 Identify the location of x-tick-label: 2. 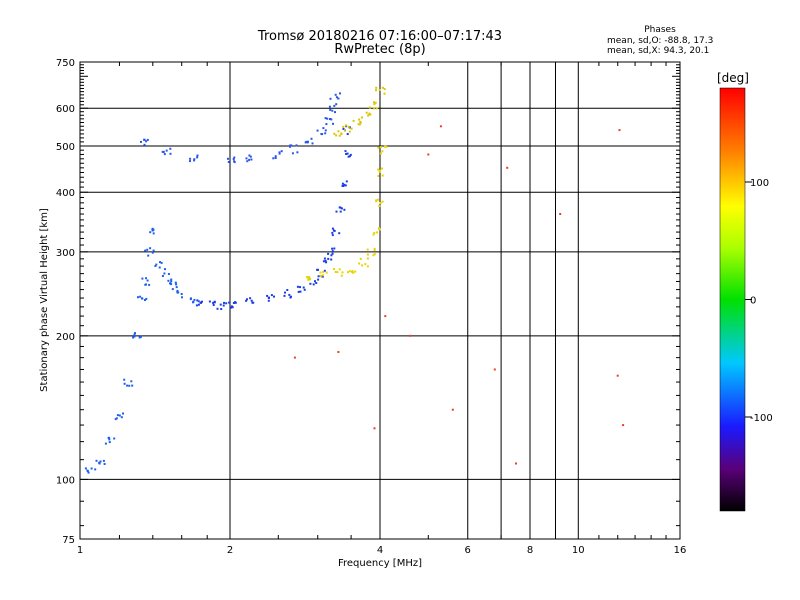
(230, 550).